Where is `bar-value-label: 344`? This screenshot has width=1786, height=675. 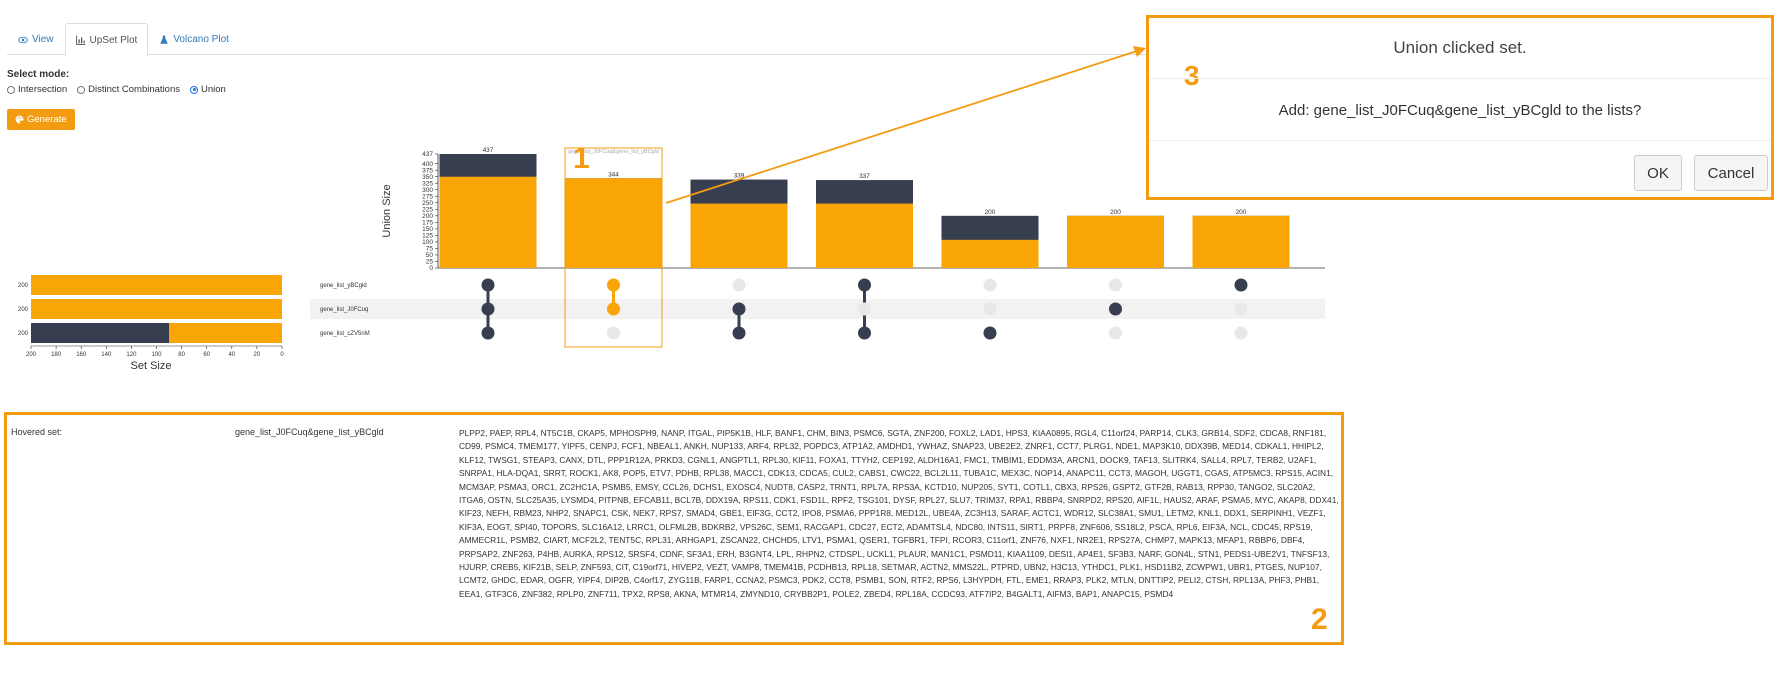
bar-value-label: 344 is located at coordinates (613, 174).